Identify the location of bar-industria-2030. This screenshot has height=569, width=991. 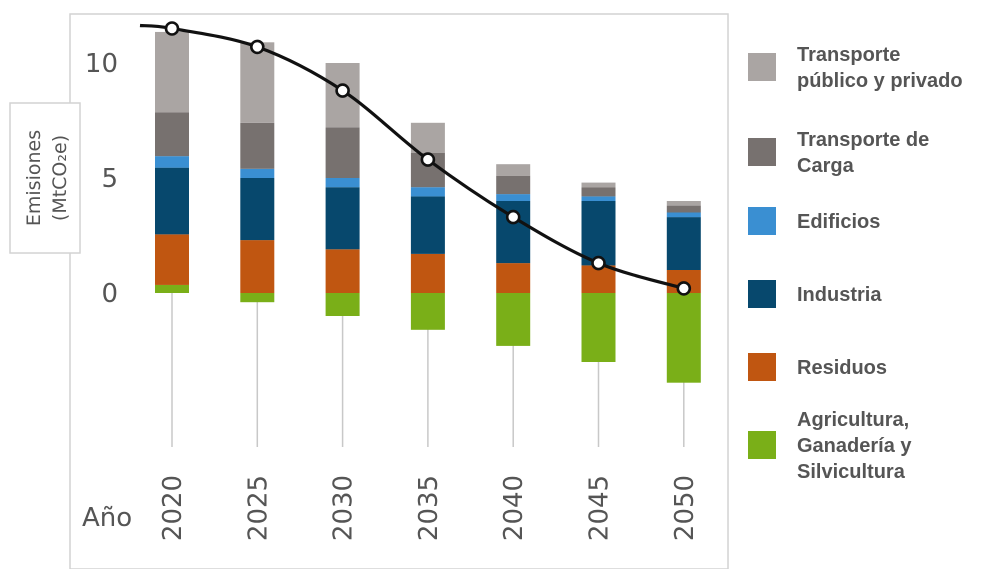
(342, 218).